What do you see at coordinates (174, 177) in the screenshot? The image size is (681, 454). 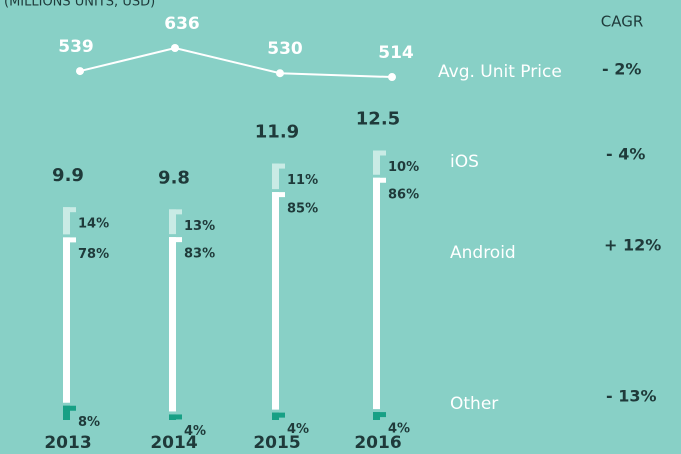 I see `total-label: 9.8` at bounding box center [174, 177].